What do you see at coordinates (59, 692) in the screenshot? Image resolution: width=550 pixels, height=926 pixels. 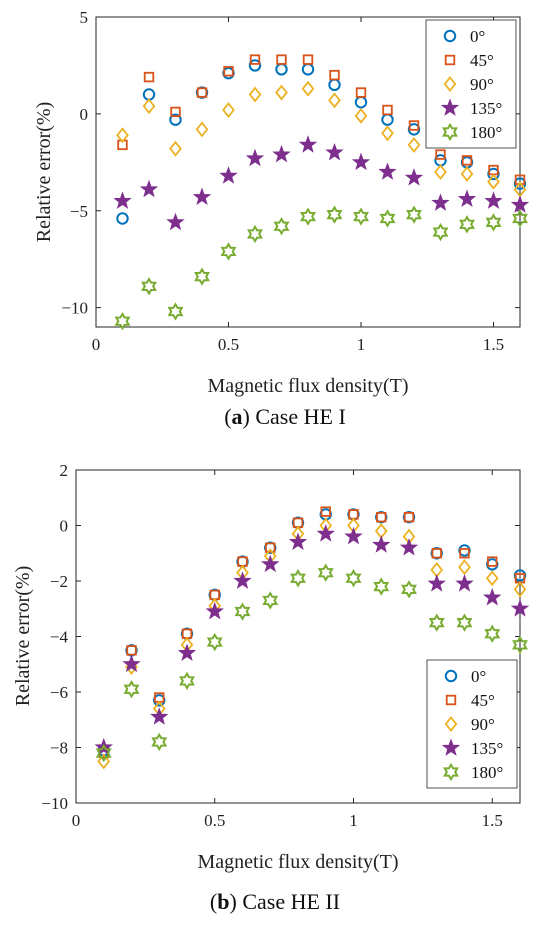 I see `y-tick-label: −6` at bounding box center [59, 692].